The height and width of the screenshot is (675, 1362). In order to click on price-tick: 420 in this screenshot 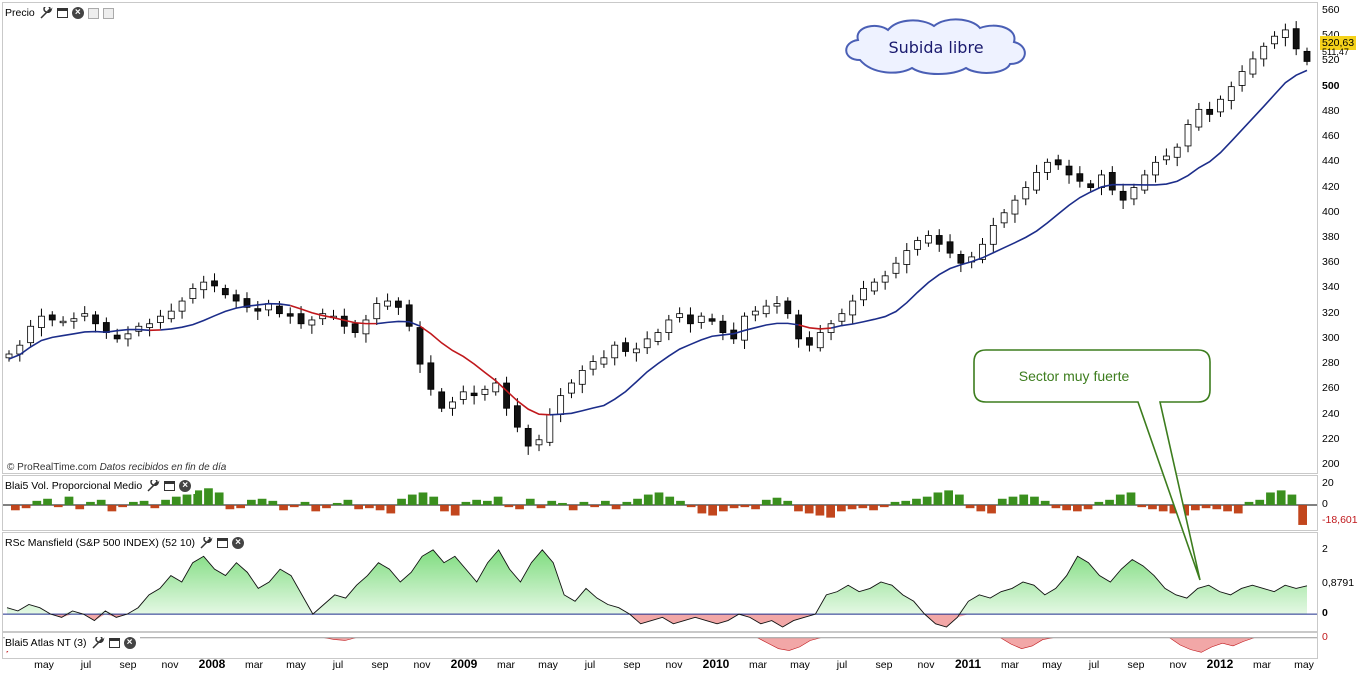, I will do `click(1331, 186)`.